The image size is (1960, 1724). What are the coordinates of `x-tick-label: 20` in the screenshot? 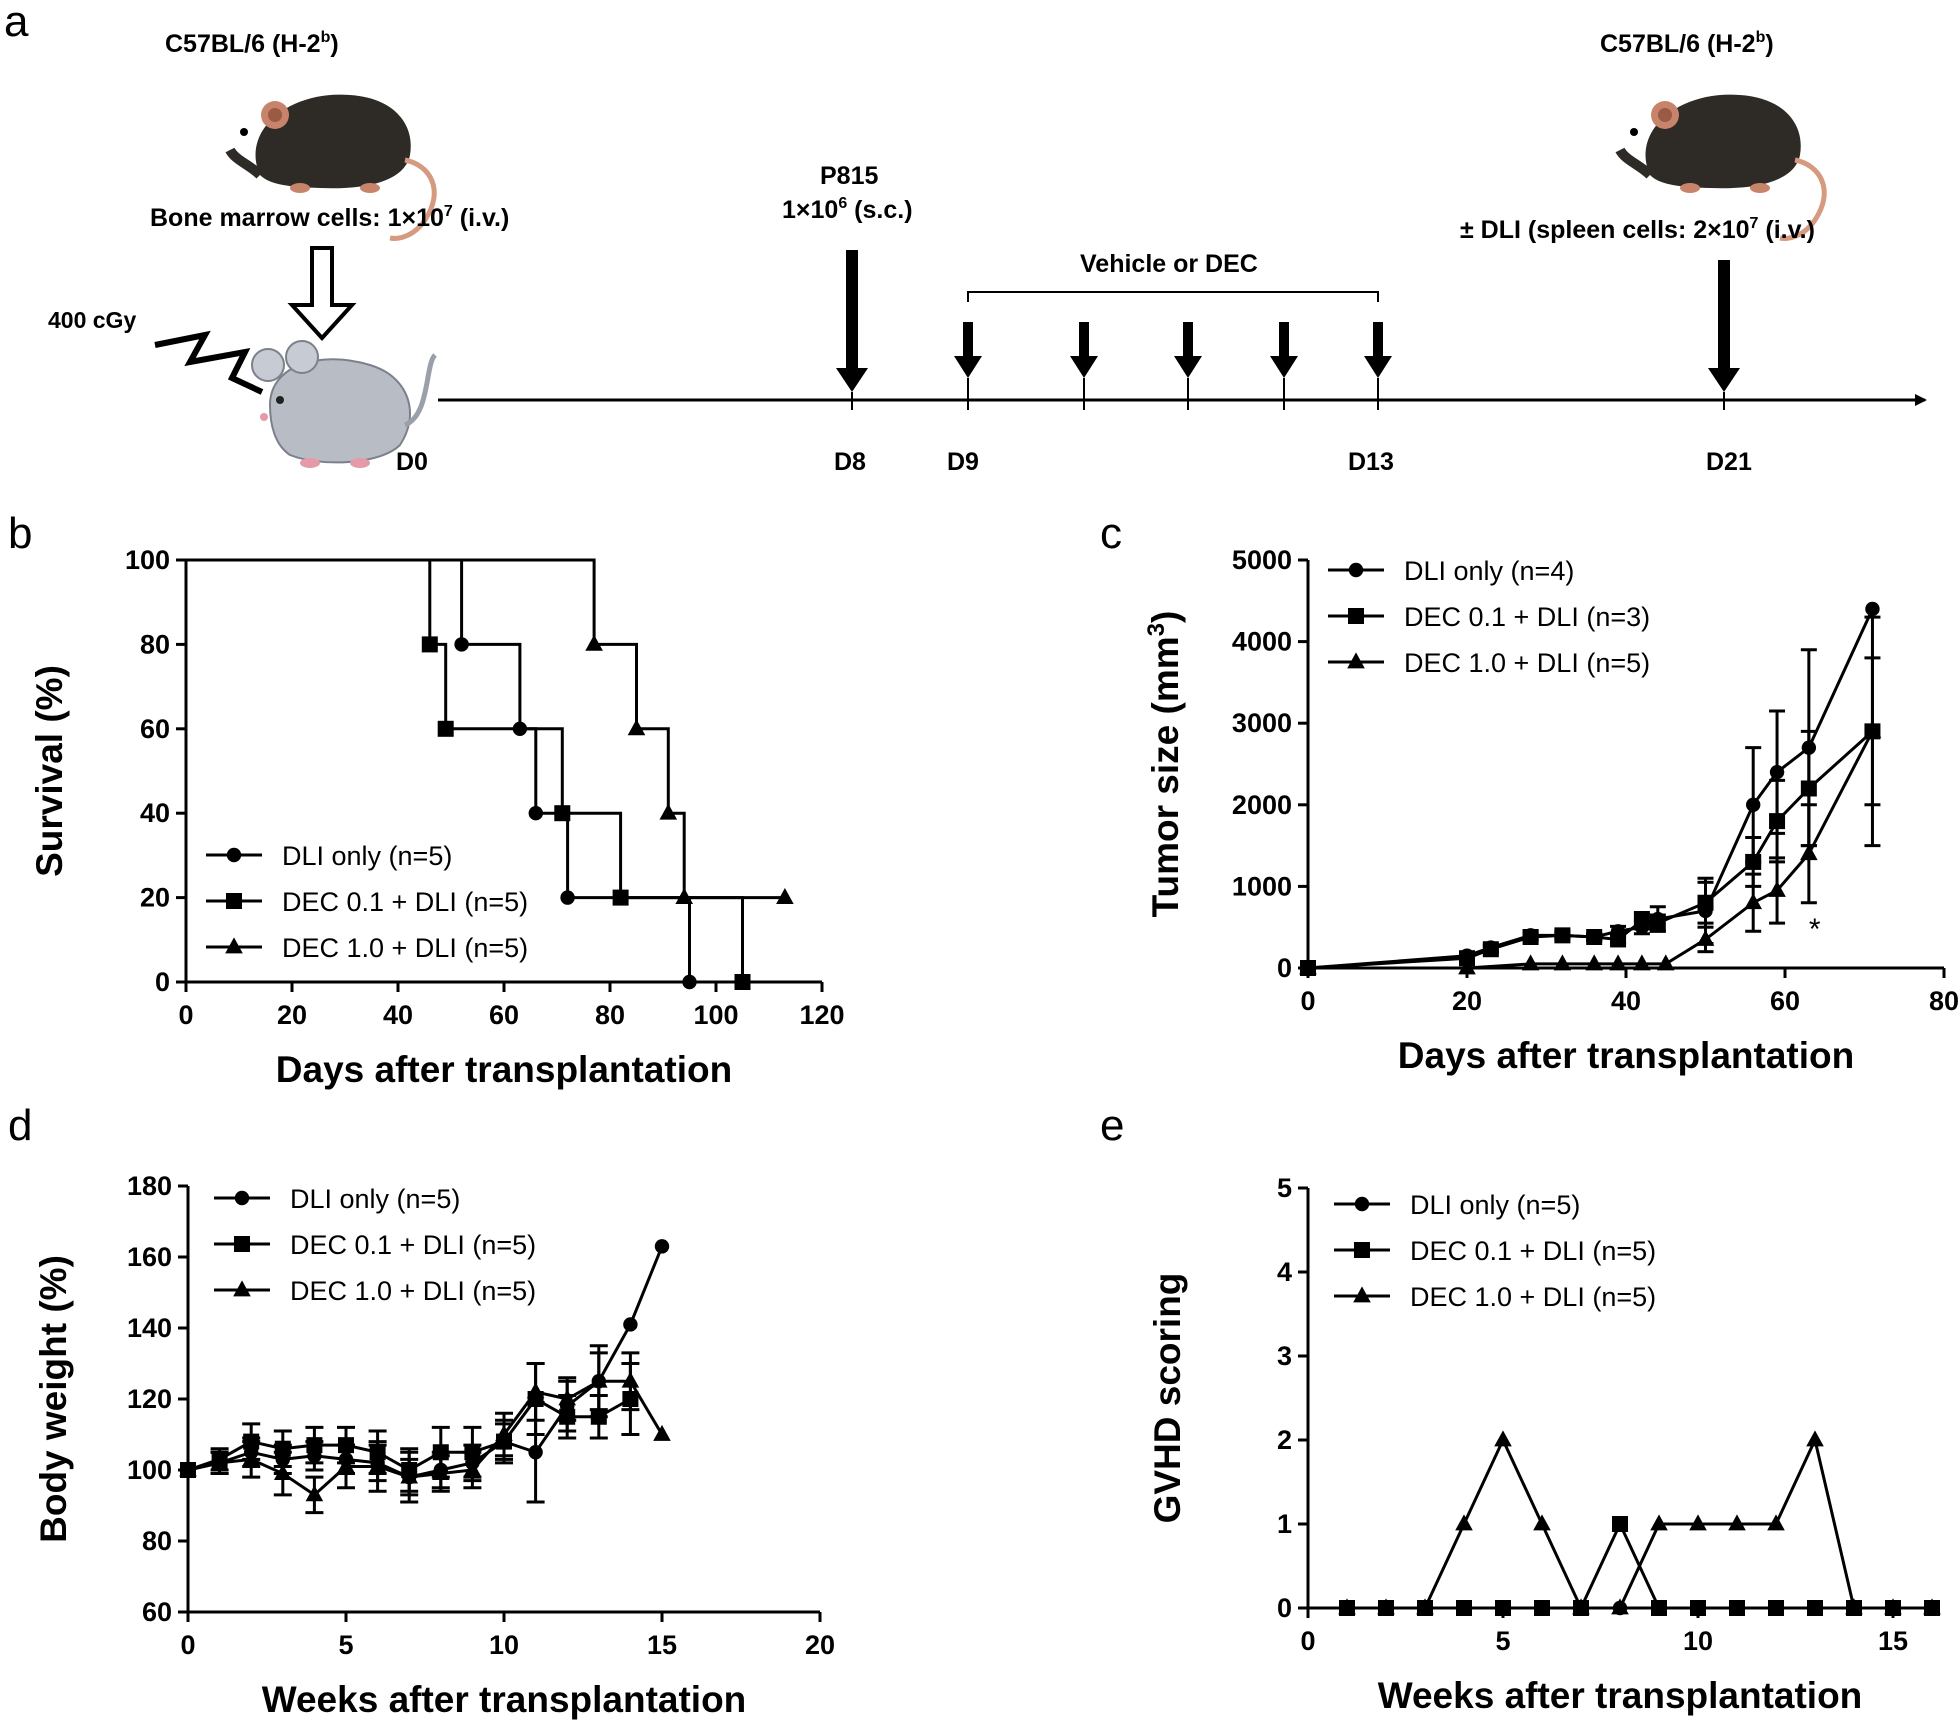 It's located at (292, 1015).